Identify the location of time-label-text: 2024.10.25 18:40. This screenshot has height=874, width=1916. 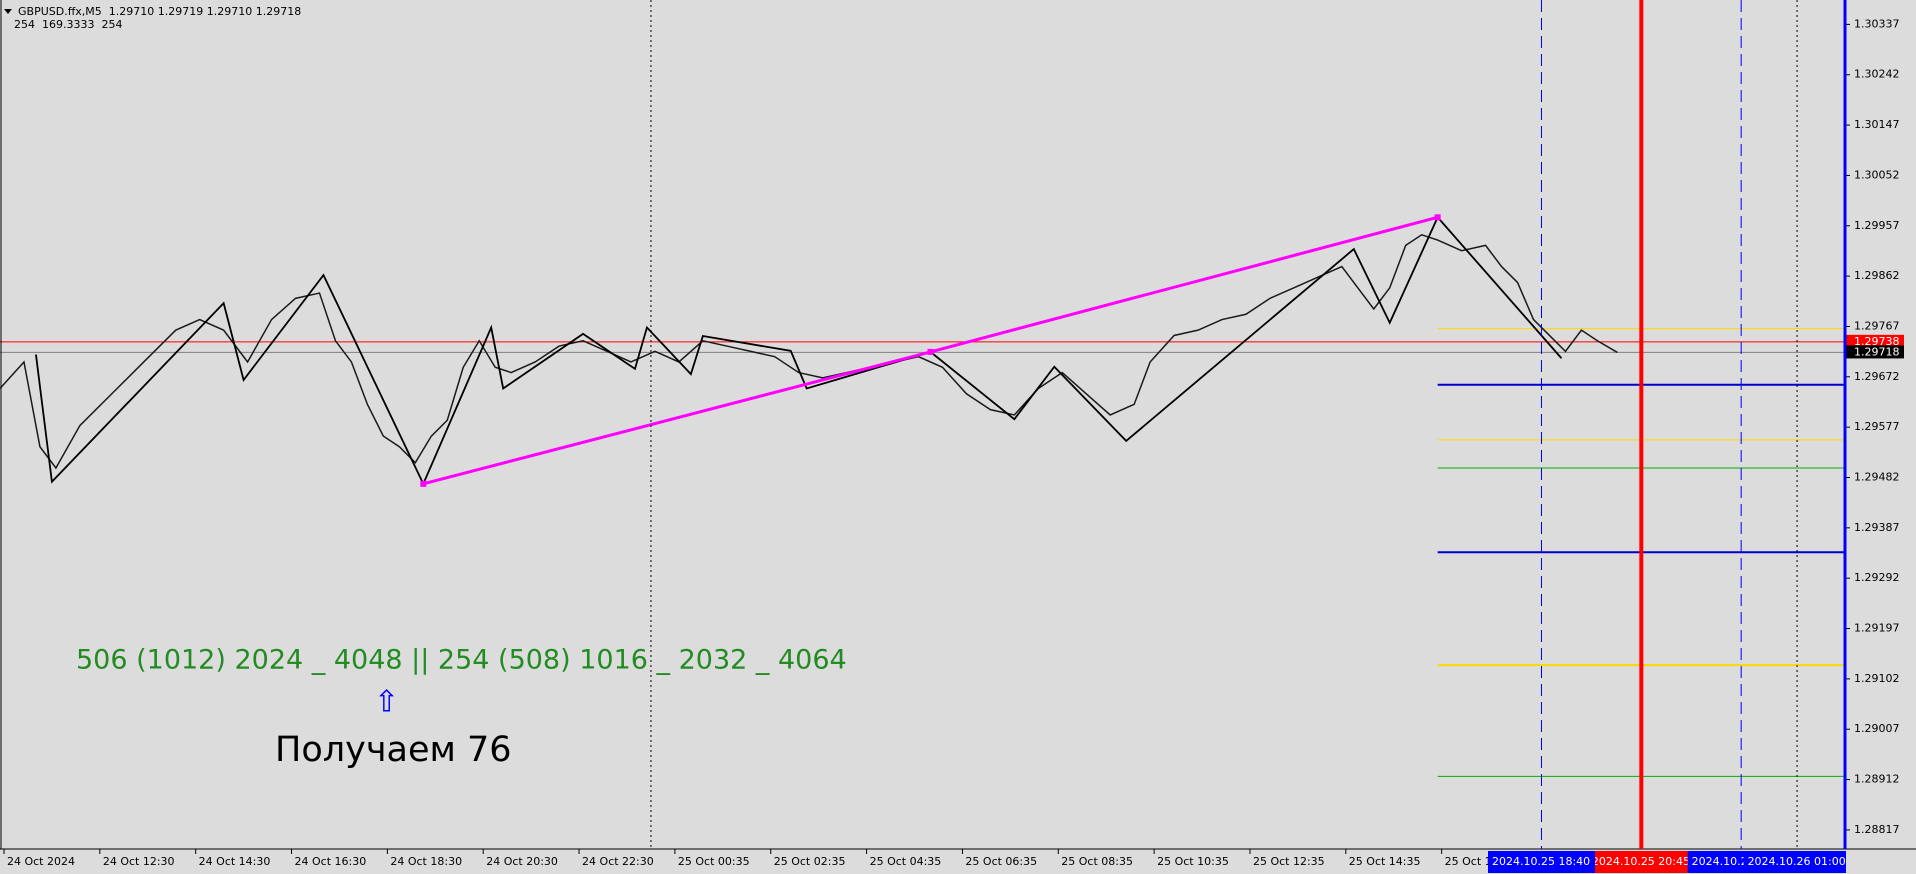
(1541, 861).